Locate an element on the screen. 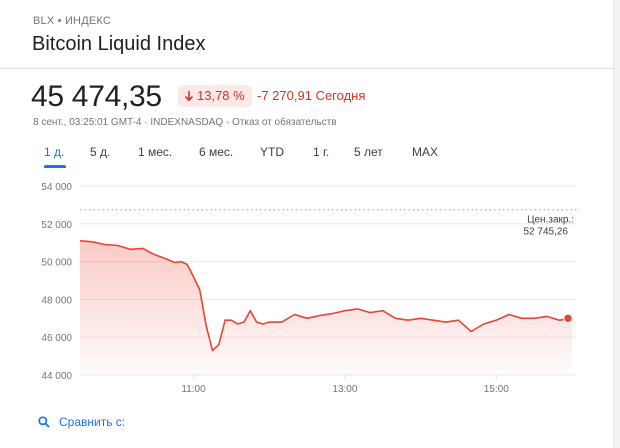  y-tick-label: 48 000 is located at coordinates (56, 300).